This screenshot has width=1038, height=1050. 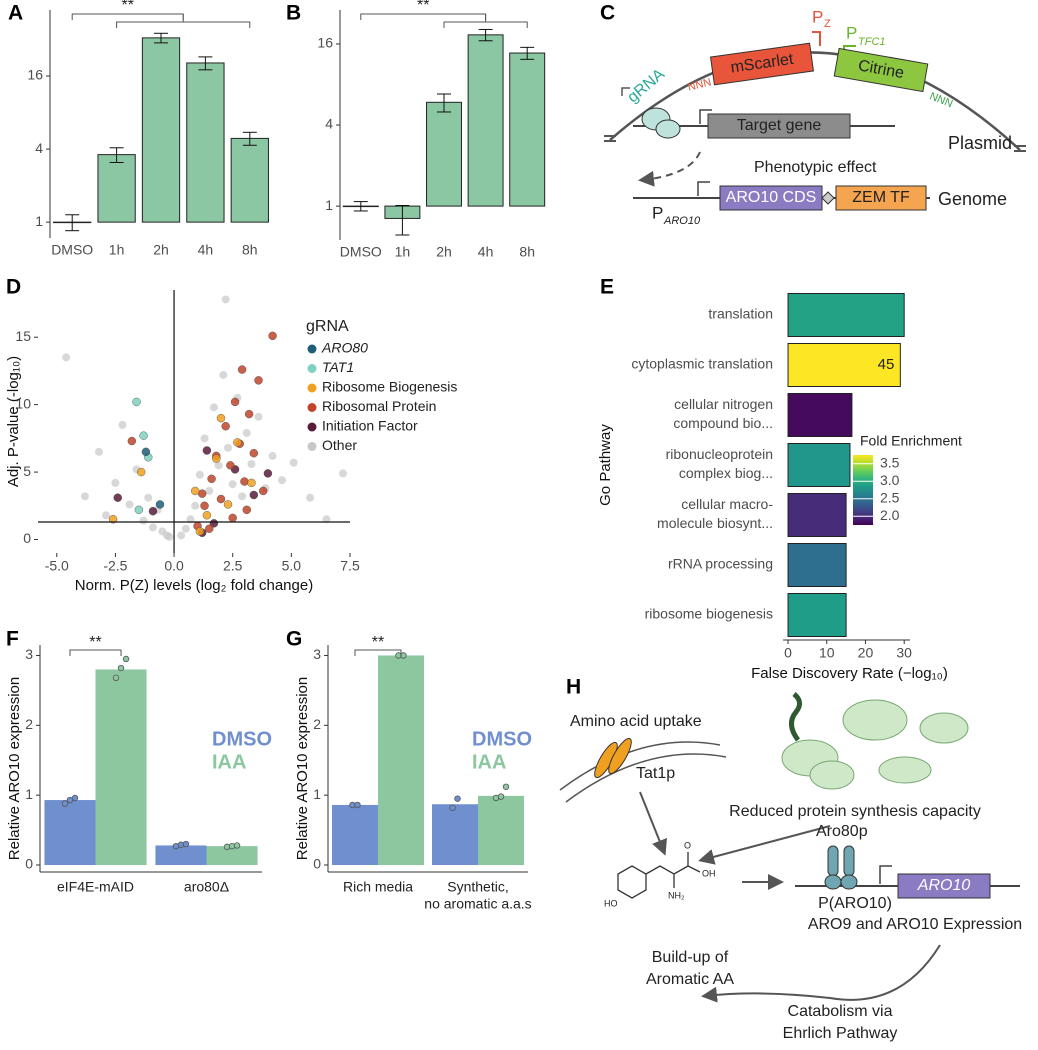 I want to click on y-axis-label: Relative ARO10 expression, so click(x=14, y=768).